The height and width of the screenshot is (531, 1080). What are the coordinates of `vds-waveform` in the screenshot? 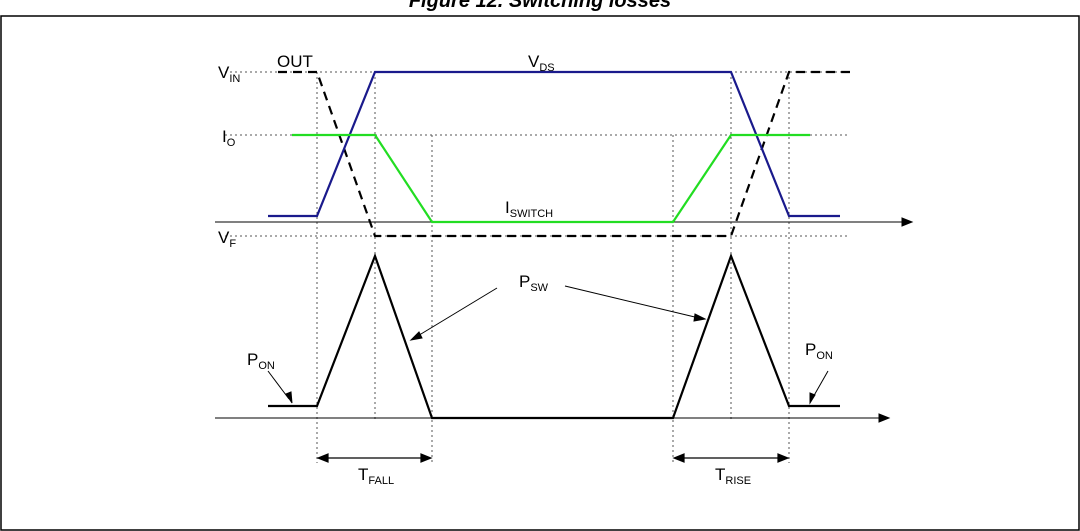 It's located at (554, 144).